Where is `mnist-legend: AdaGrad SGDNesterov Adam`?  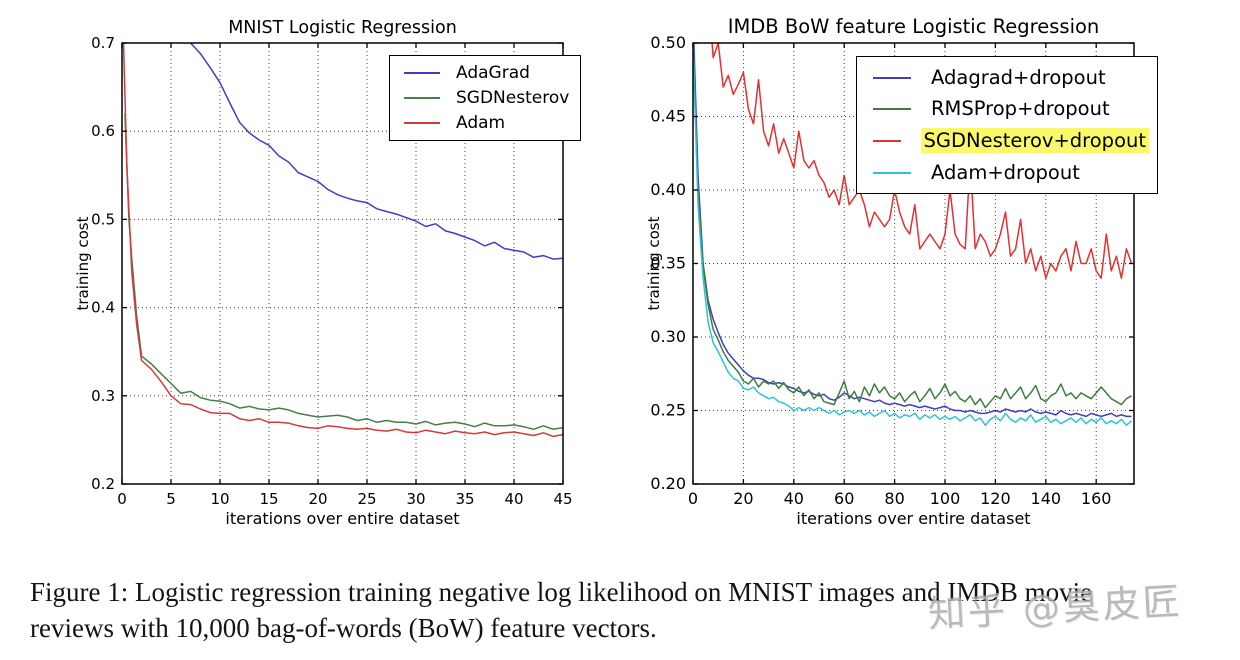
mnist-legend: AdaGrad SGDNesterov Adam is located at coordinates (485, 98).